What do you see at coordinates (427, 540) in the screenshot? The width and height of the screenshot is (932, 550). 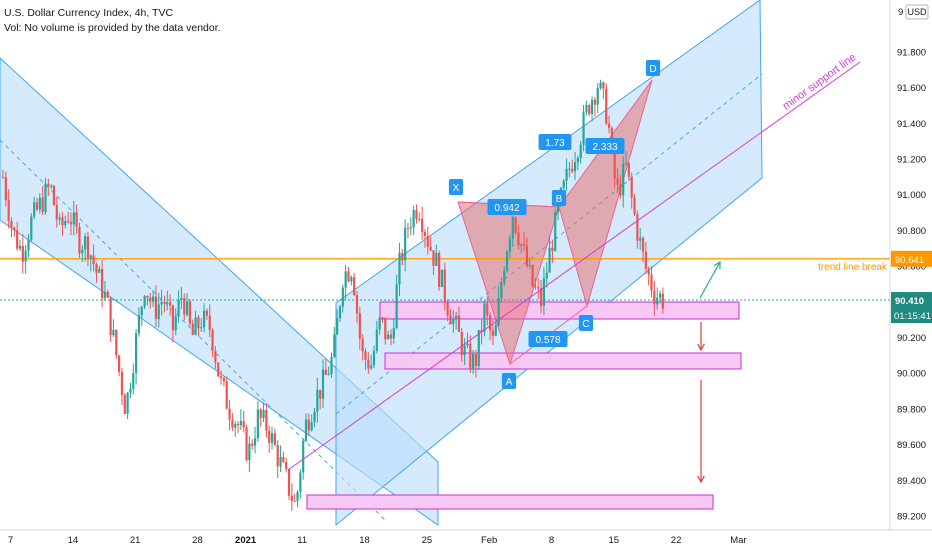 I see `time-tick-label: 25` at bounding box center [427, 540].